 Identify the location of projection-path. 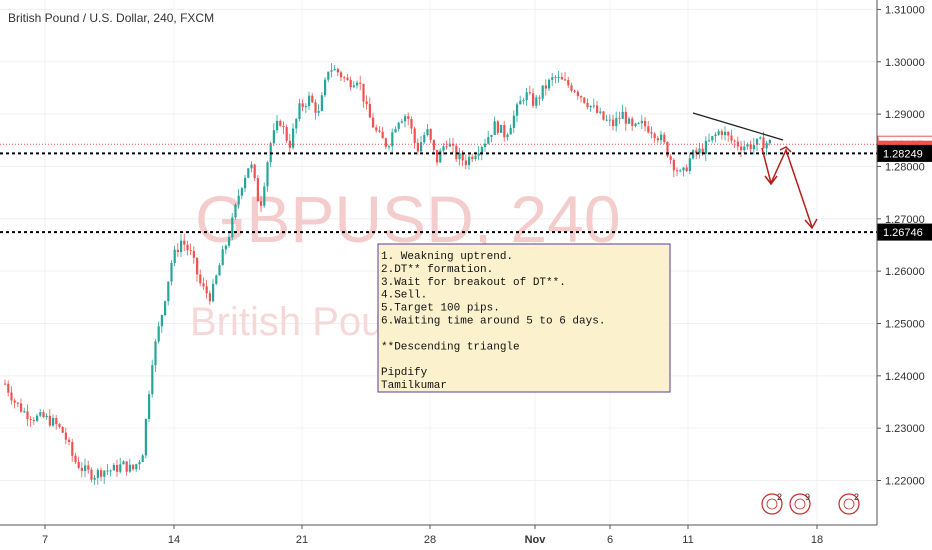
(787, 187).